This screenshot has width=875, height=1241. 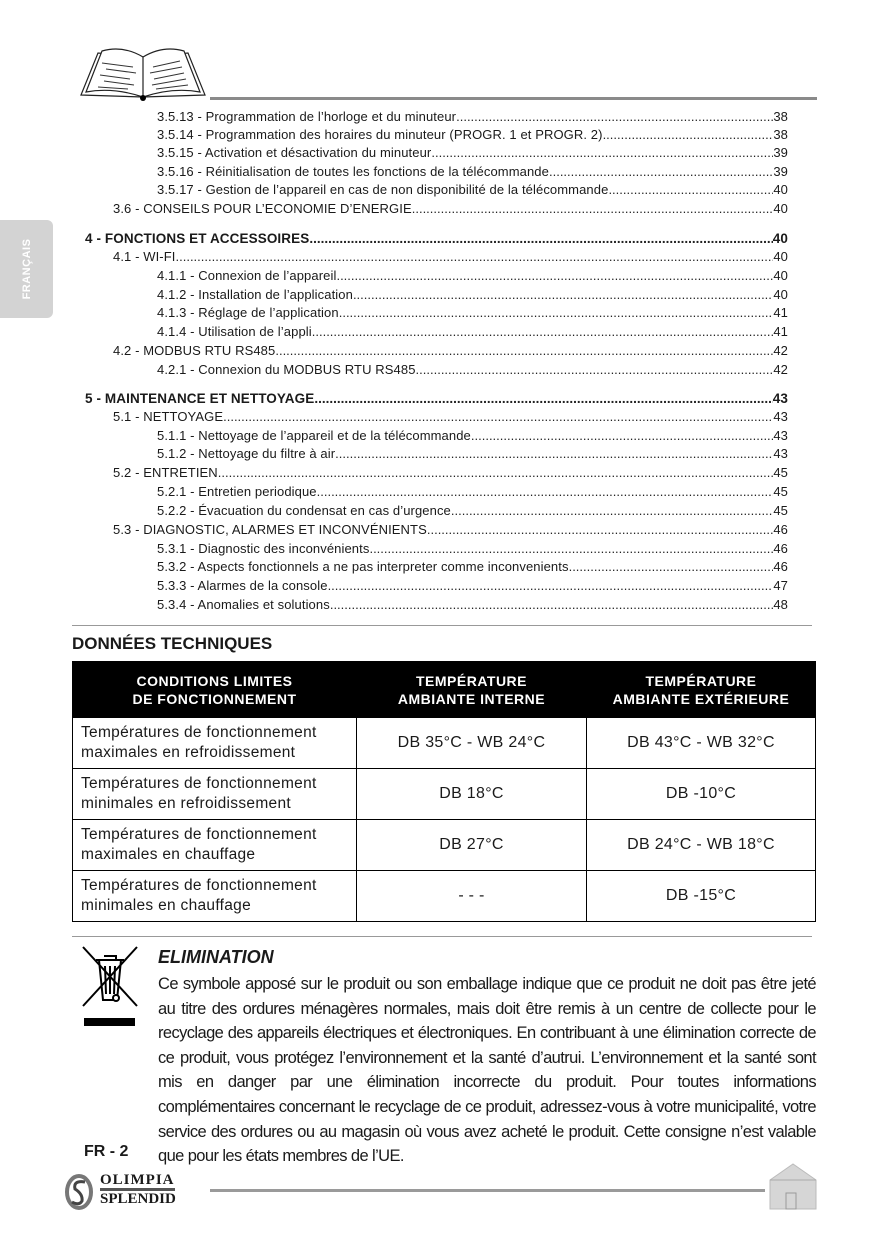 I want to click on header-internal: TEMPÉRATURE AMBIANTE INTERNE, so click(x=471, y=689).